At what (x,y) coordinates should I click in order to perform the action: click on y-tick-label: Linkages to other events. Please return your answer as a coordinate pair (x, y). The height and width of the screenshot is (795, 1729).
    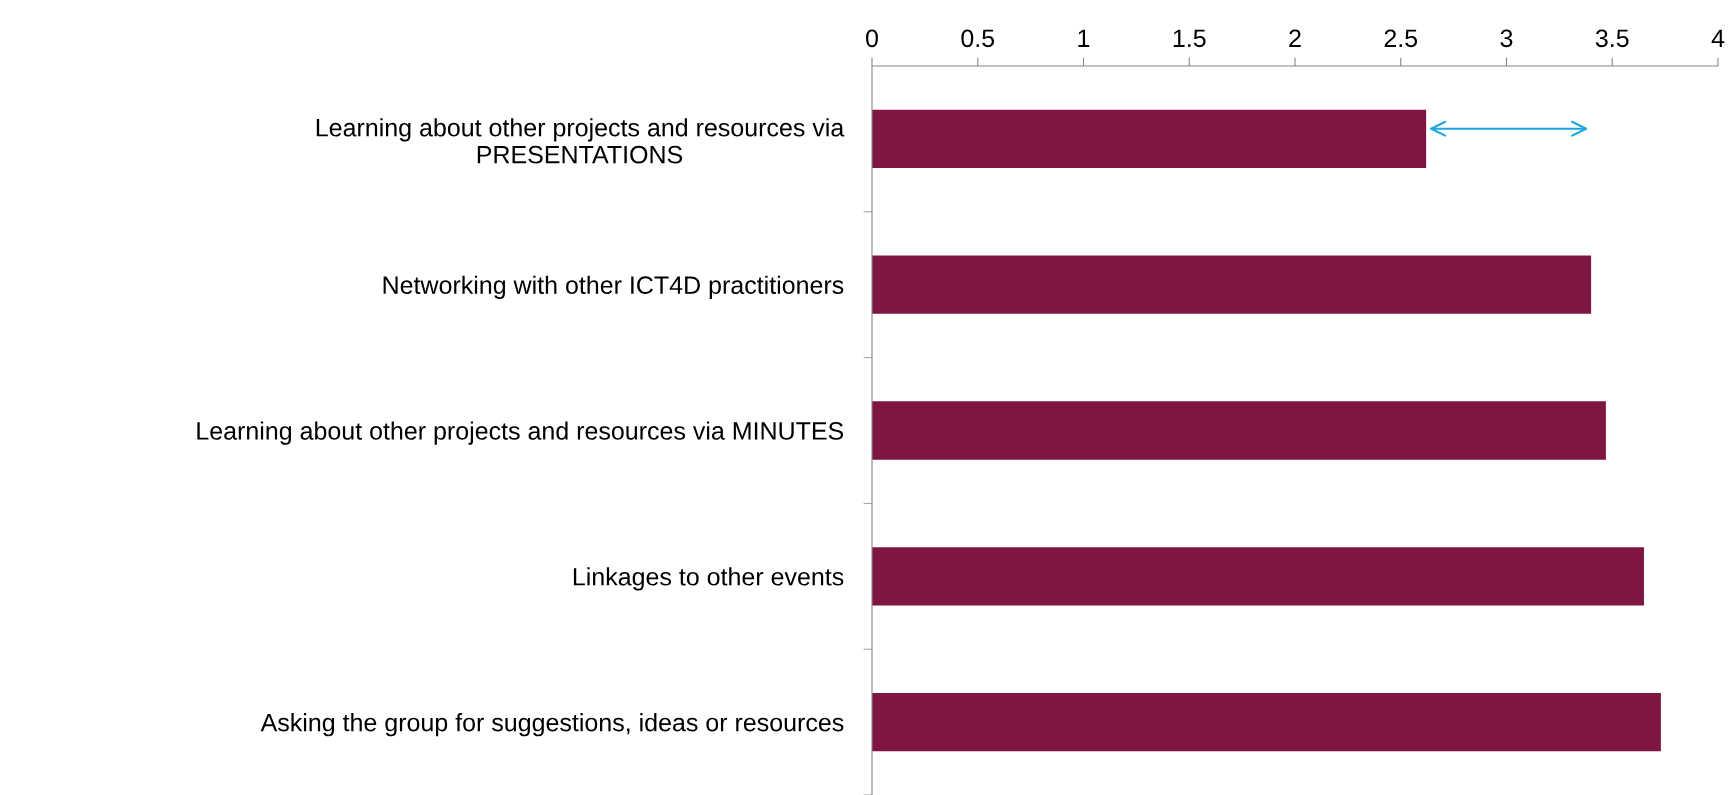
    Looking at the image, I should click on (708, 579).